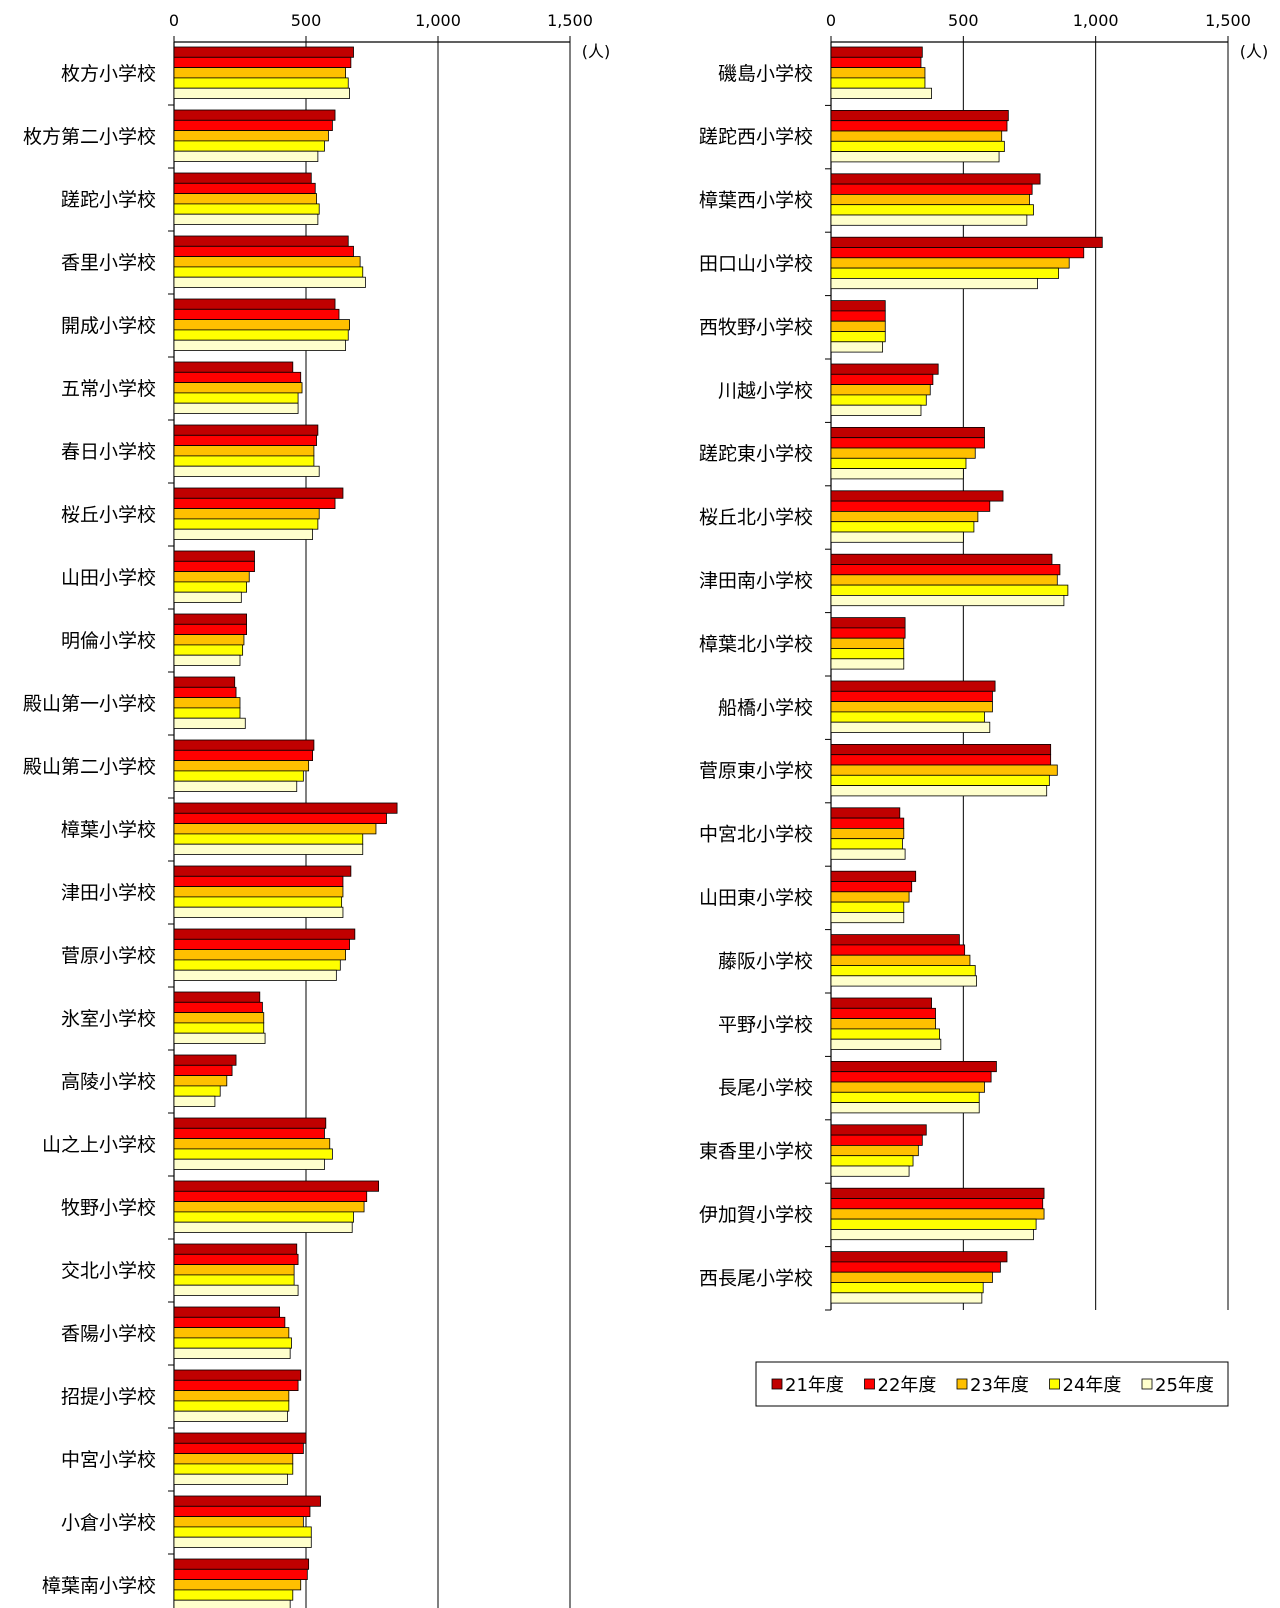  I want to click on legend-swatch, so click(962, 1384).